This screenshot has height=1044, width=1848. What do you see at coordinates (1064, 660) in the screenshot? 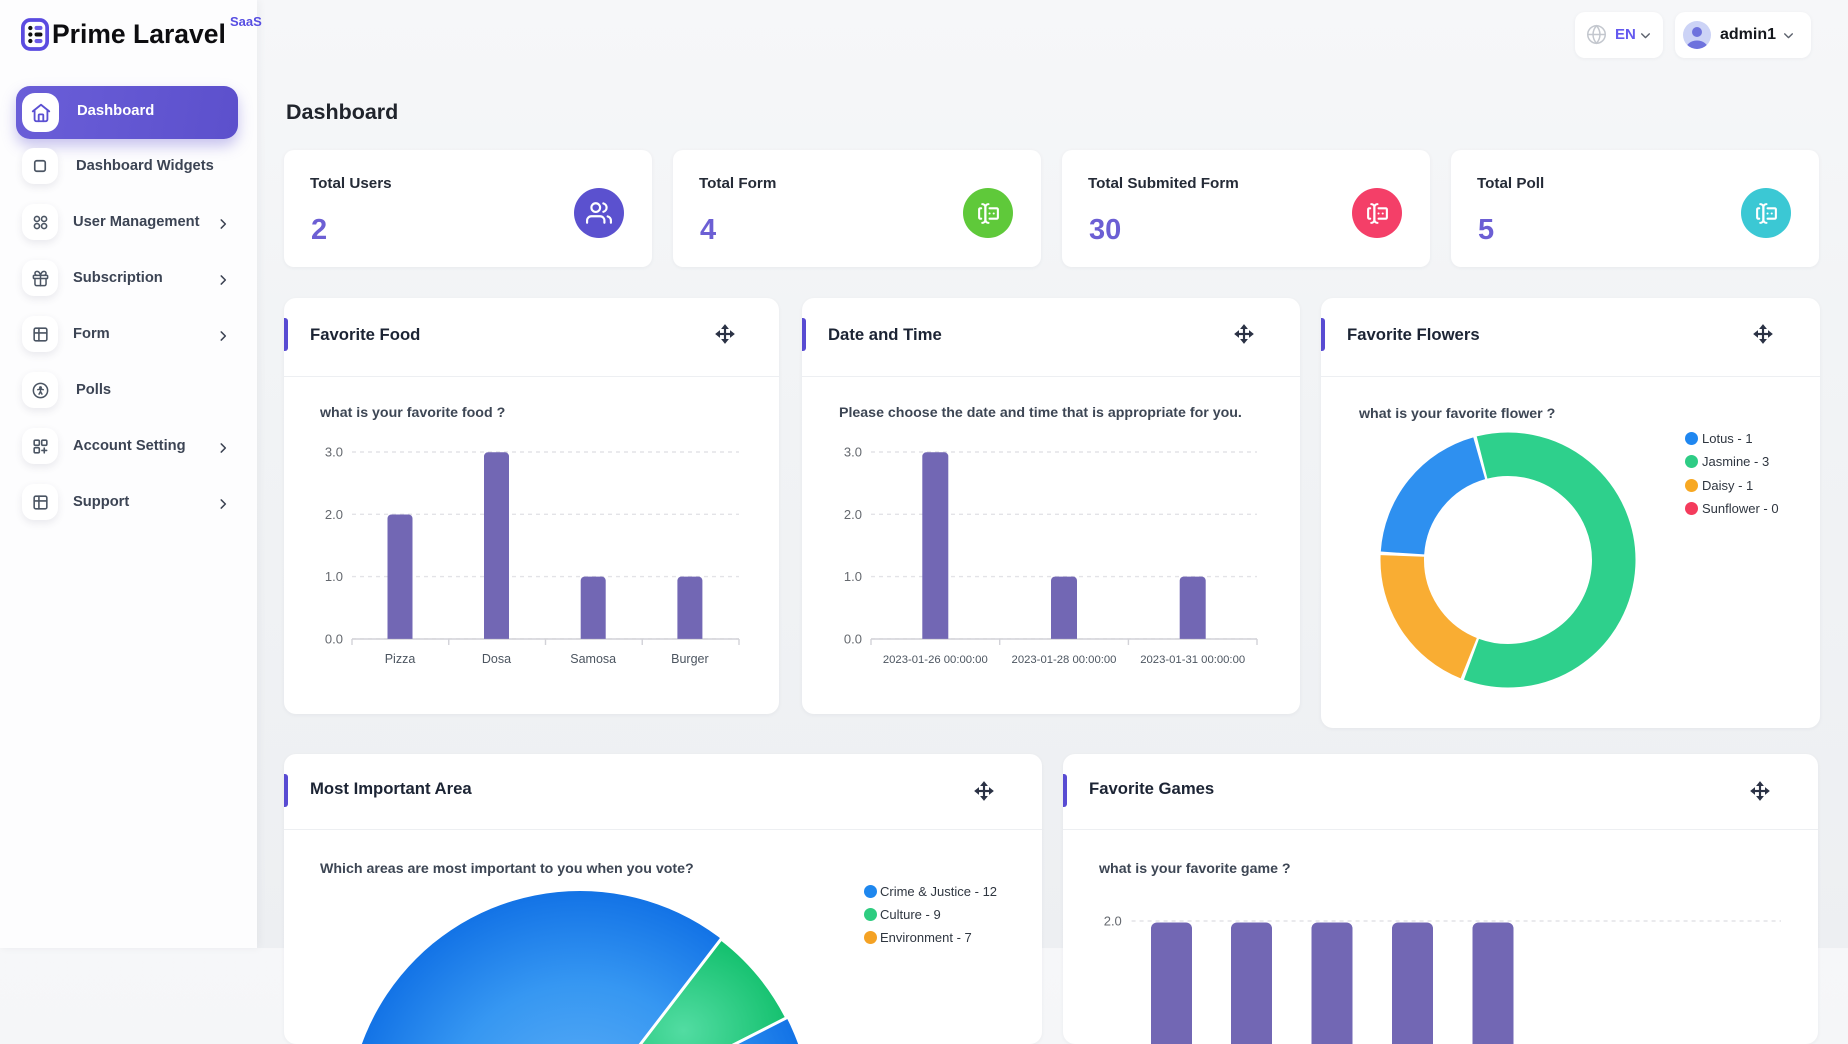
I see `svg-text: 2023-01-28 00:00:00` at bounding box center [1064, 660].